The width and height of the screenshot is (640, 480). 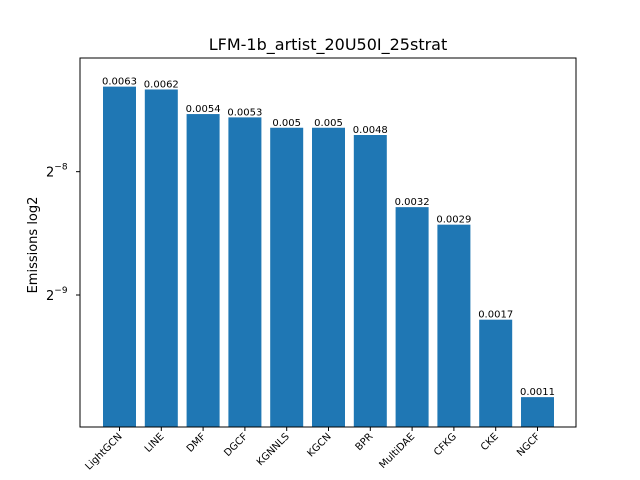 What do you see at coordinates (119, 82) in the screenshot?
I see `data-label-lightgcn: 0.0063` at bounding box center [119, 82].